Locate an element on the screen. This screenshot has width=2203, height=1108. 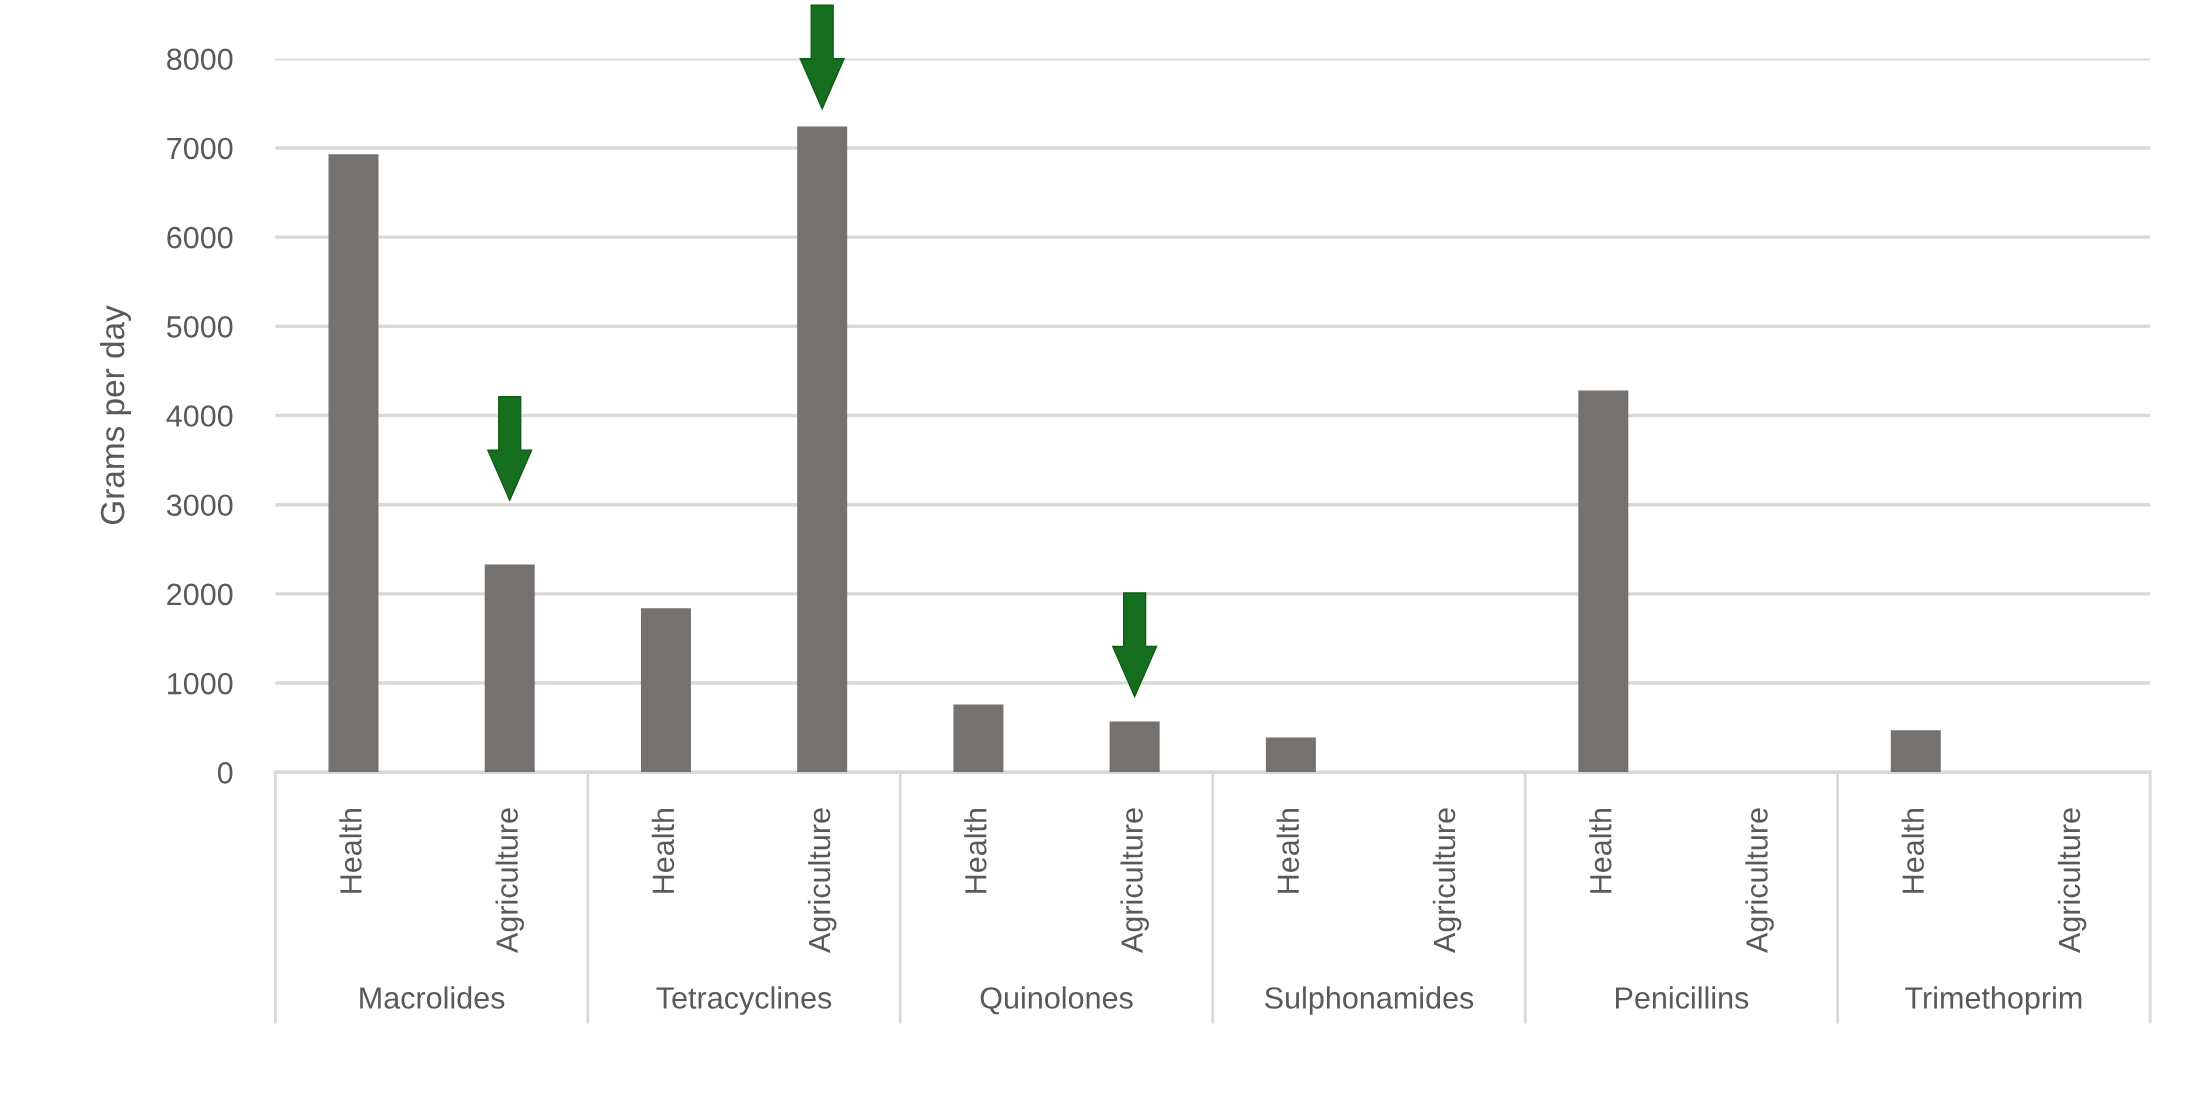
y-tick-label: 3000 is located at coordinates (199, 505).